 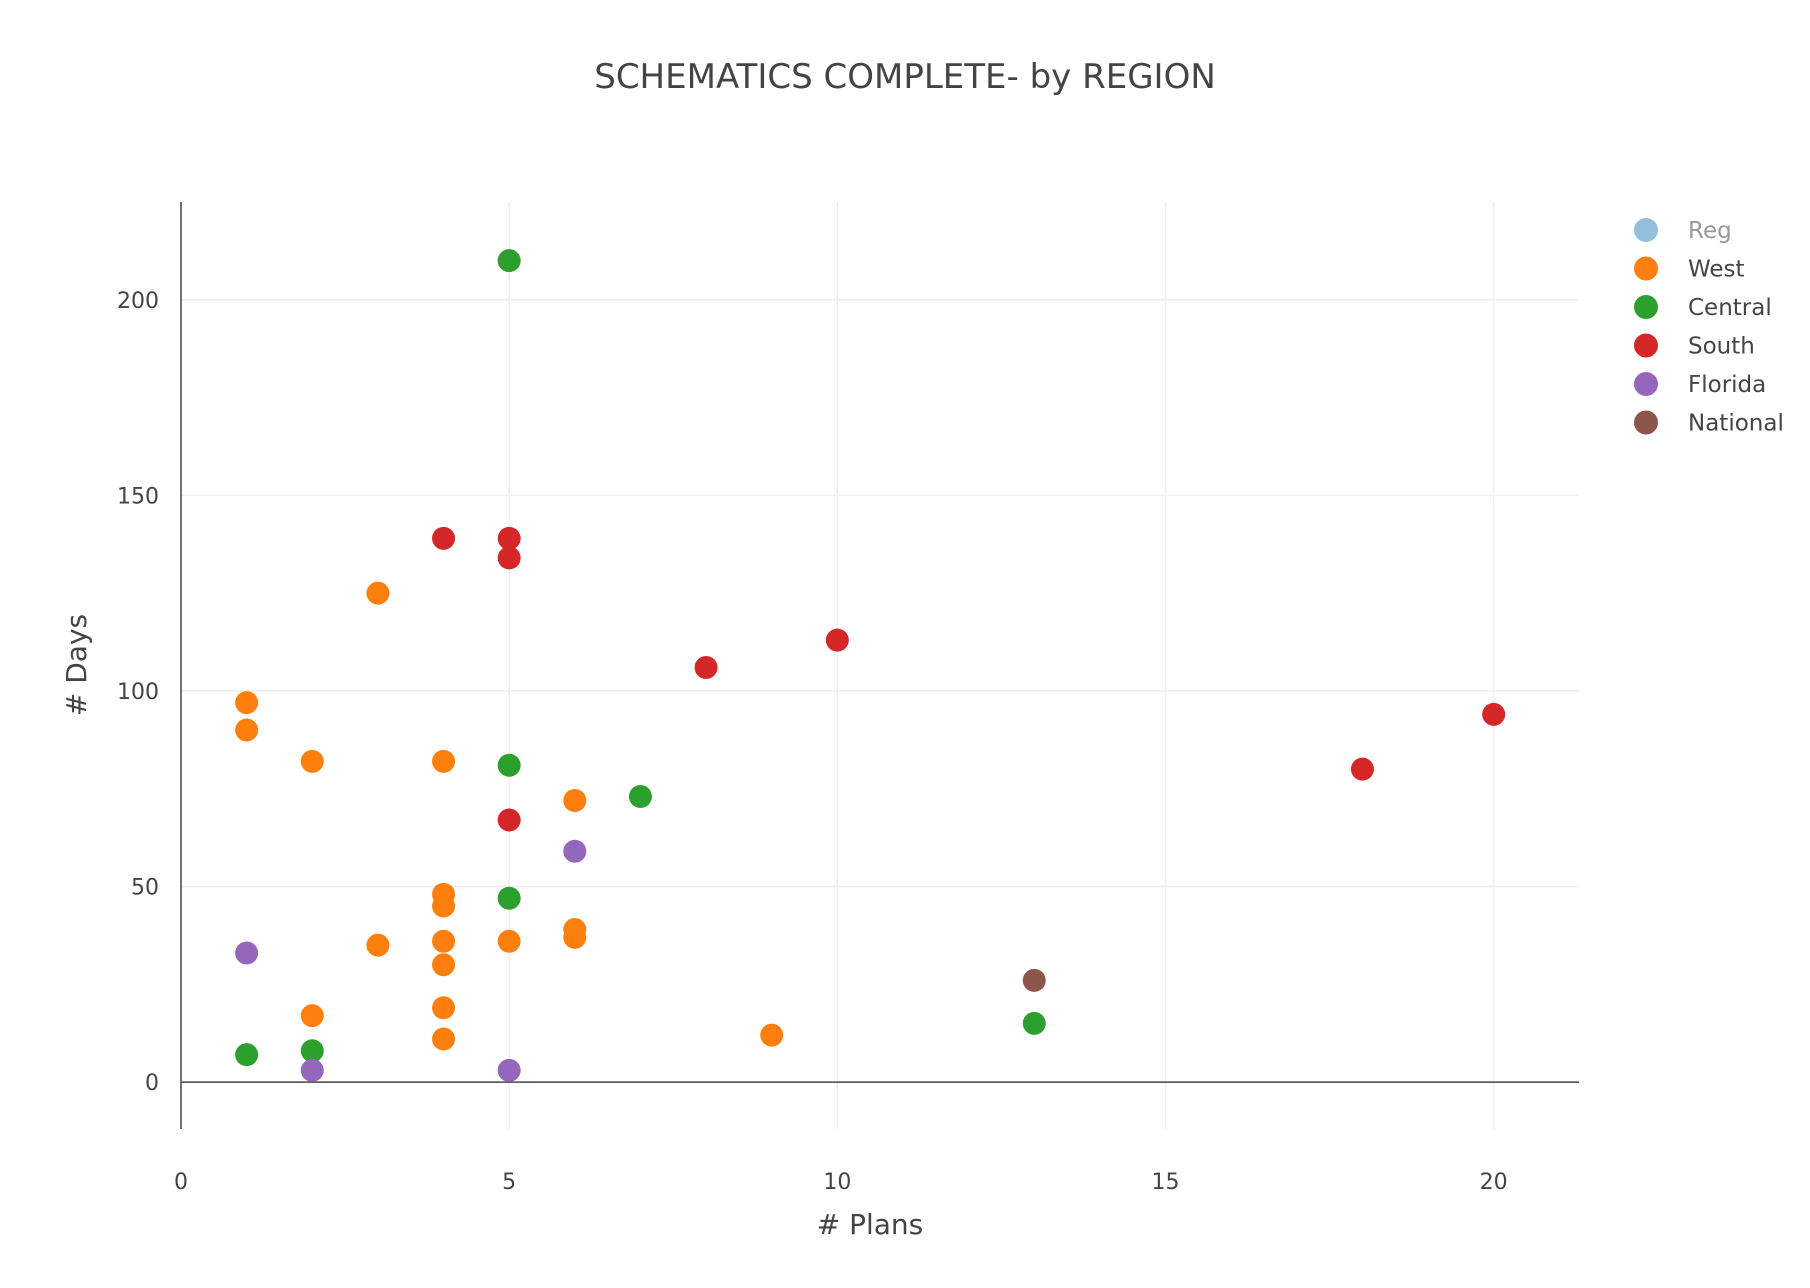 I want to click on legend-label-florida: Florida, so click(x=1727, y=385).